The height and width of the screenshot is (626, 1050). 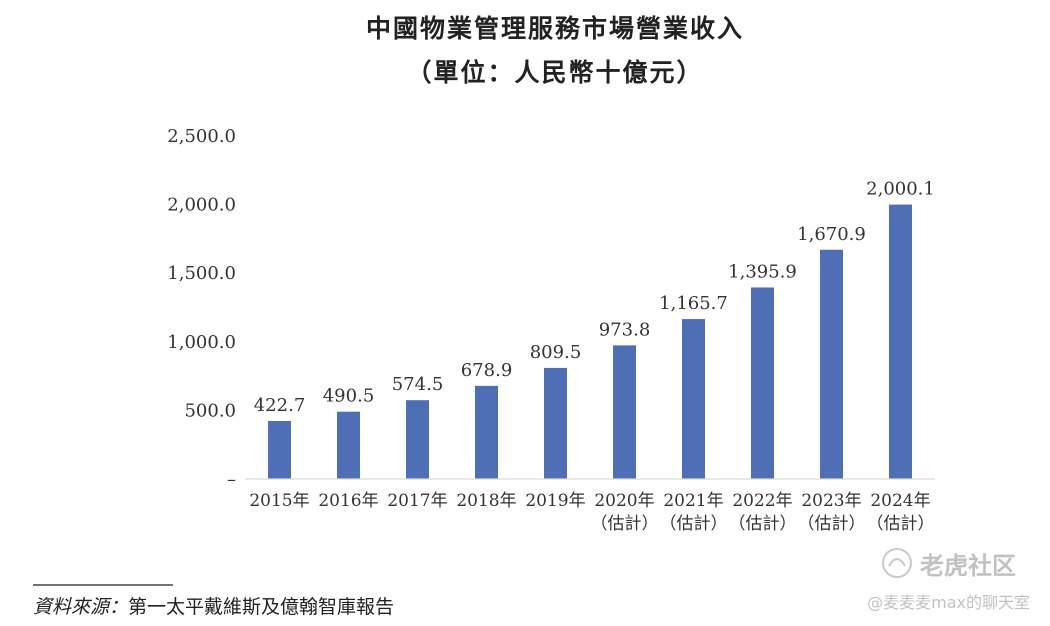 I want to click on y-tick-label: 2,500.0, so click(x=201, y=136).